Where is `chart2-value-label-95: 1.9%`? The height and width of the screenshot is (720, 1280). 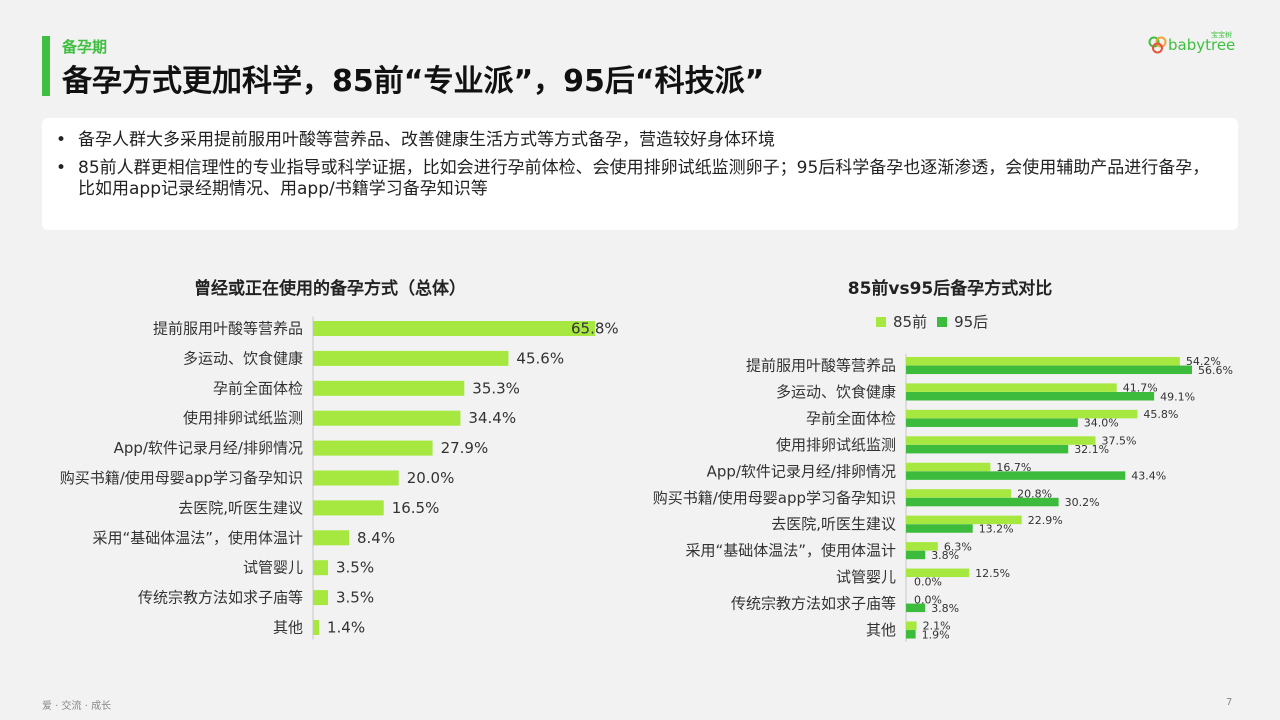
chart2-value-label-95: 1.9% is located at coordinates (936, 634).